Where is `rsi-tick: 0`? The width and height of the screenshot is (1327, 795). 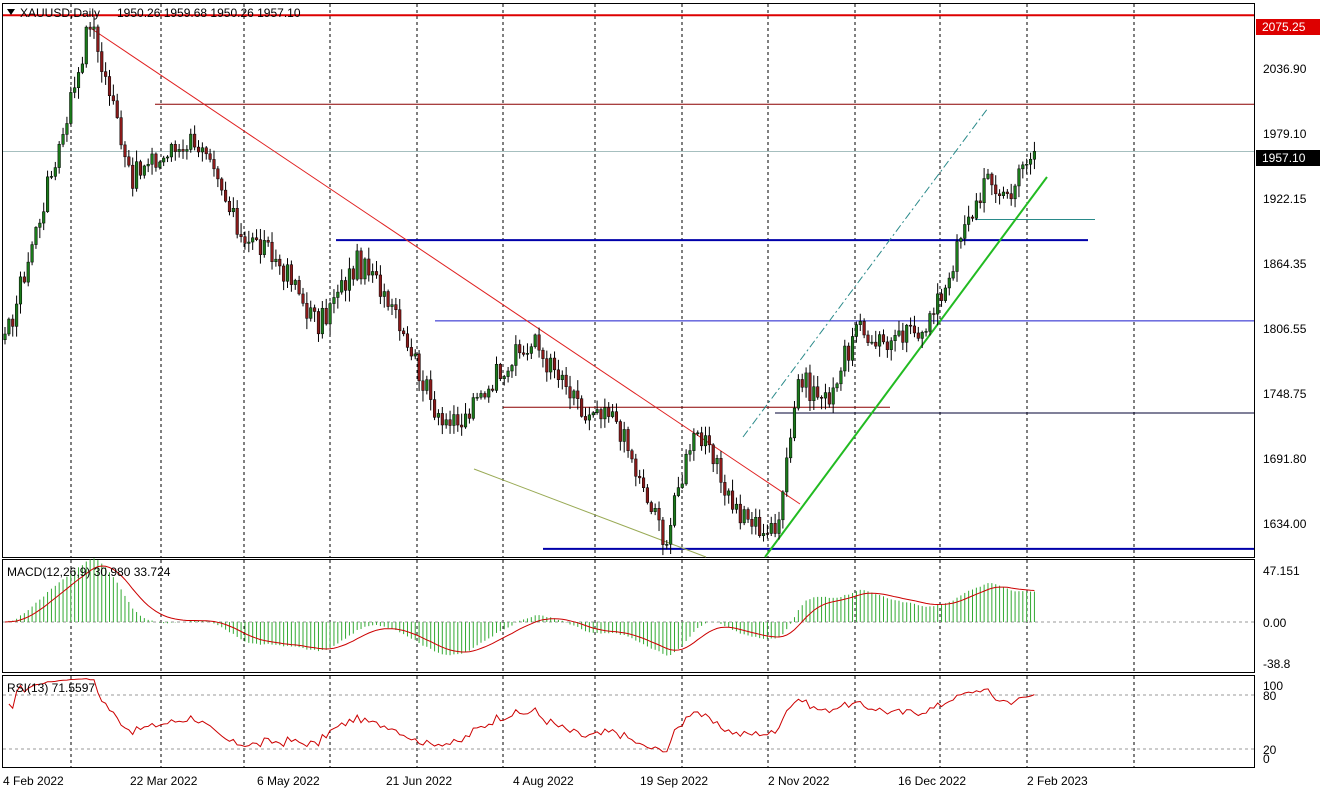 rsi-tick: 0 is located at coordinates (1266, 759).